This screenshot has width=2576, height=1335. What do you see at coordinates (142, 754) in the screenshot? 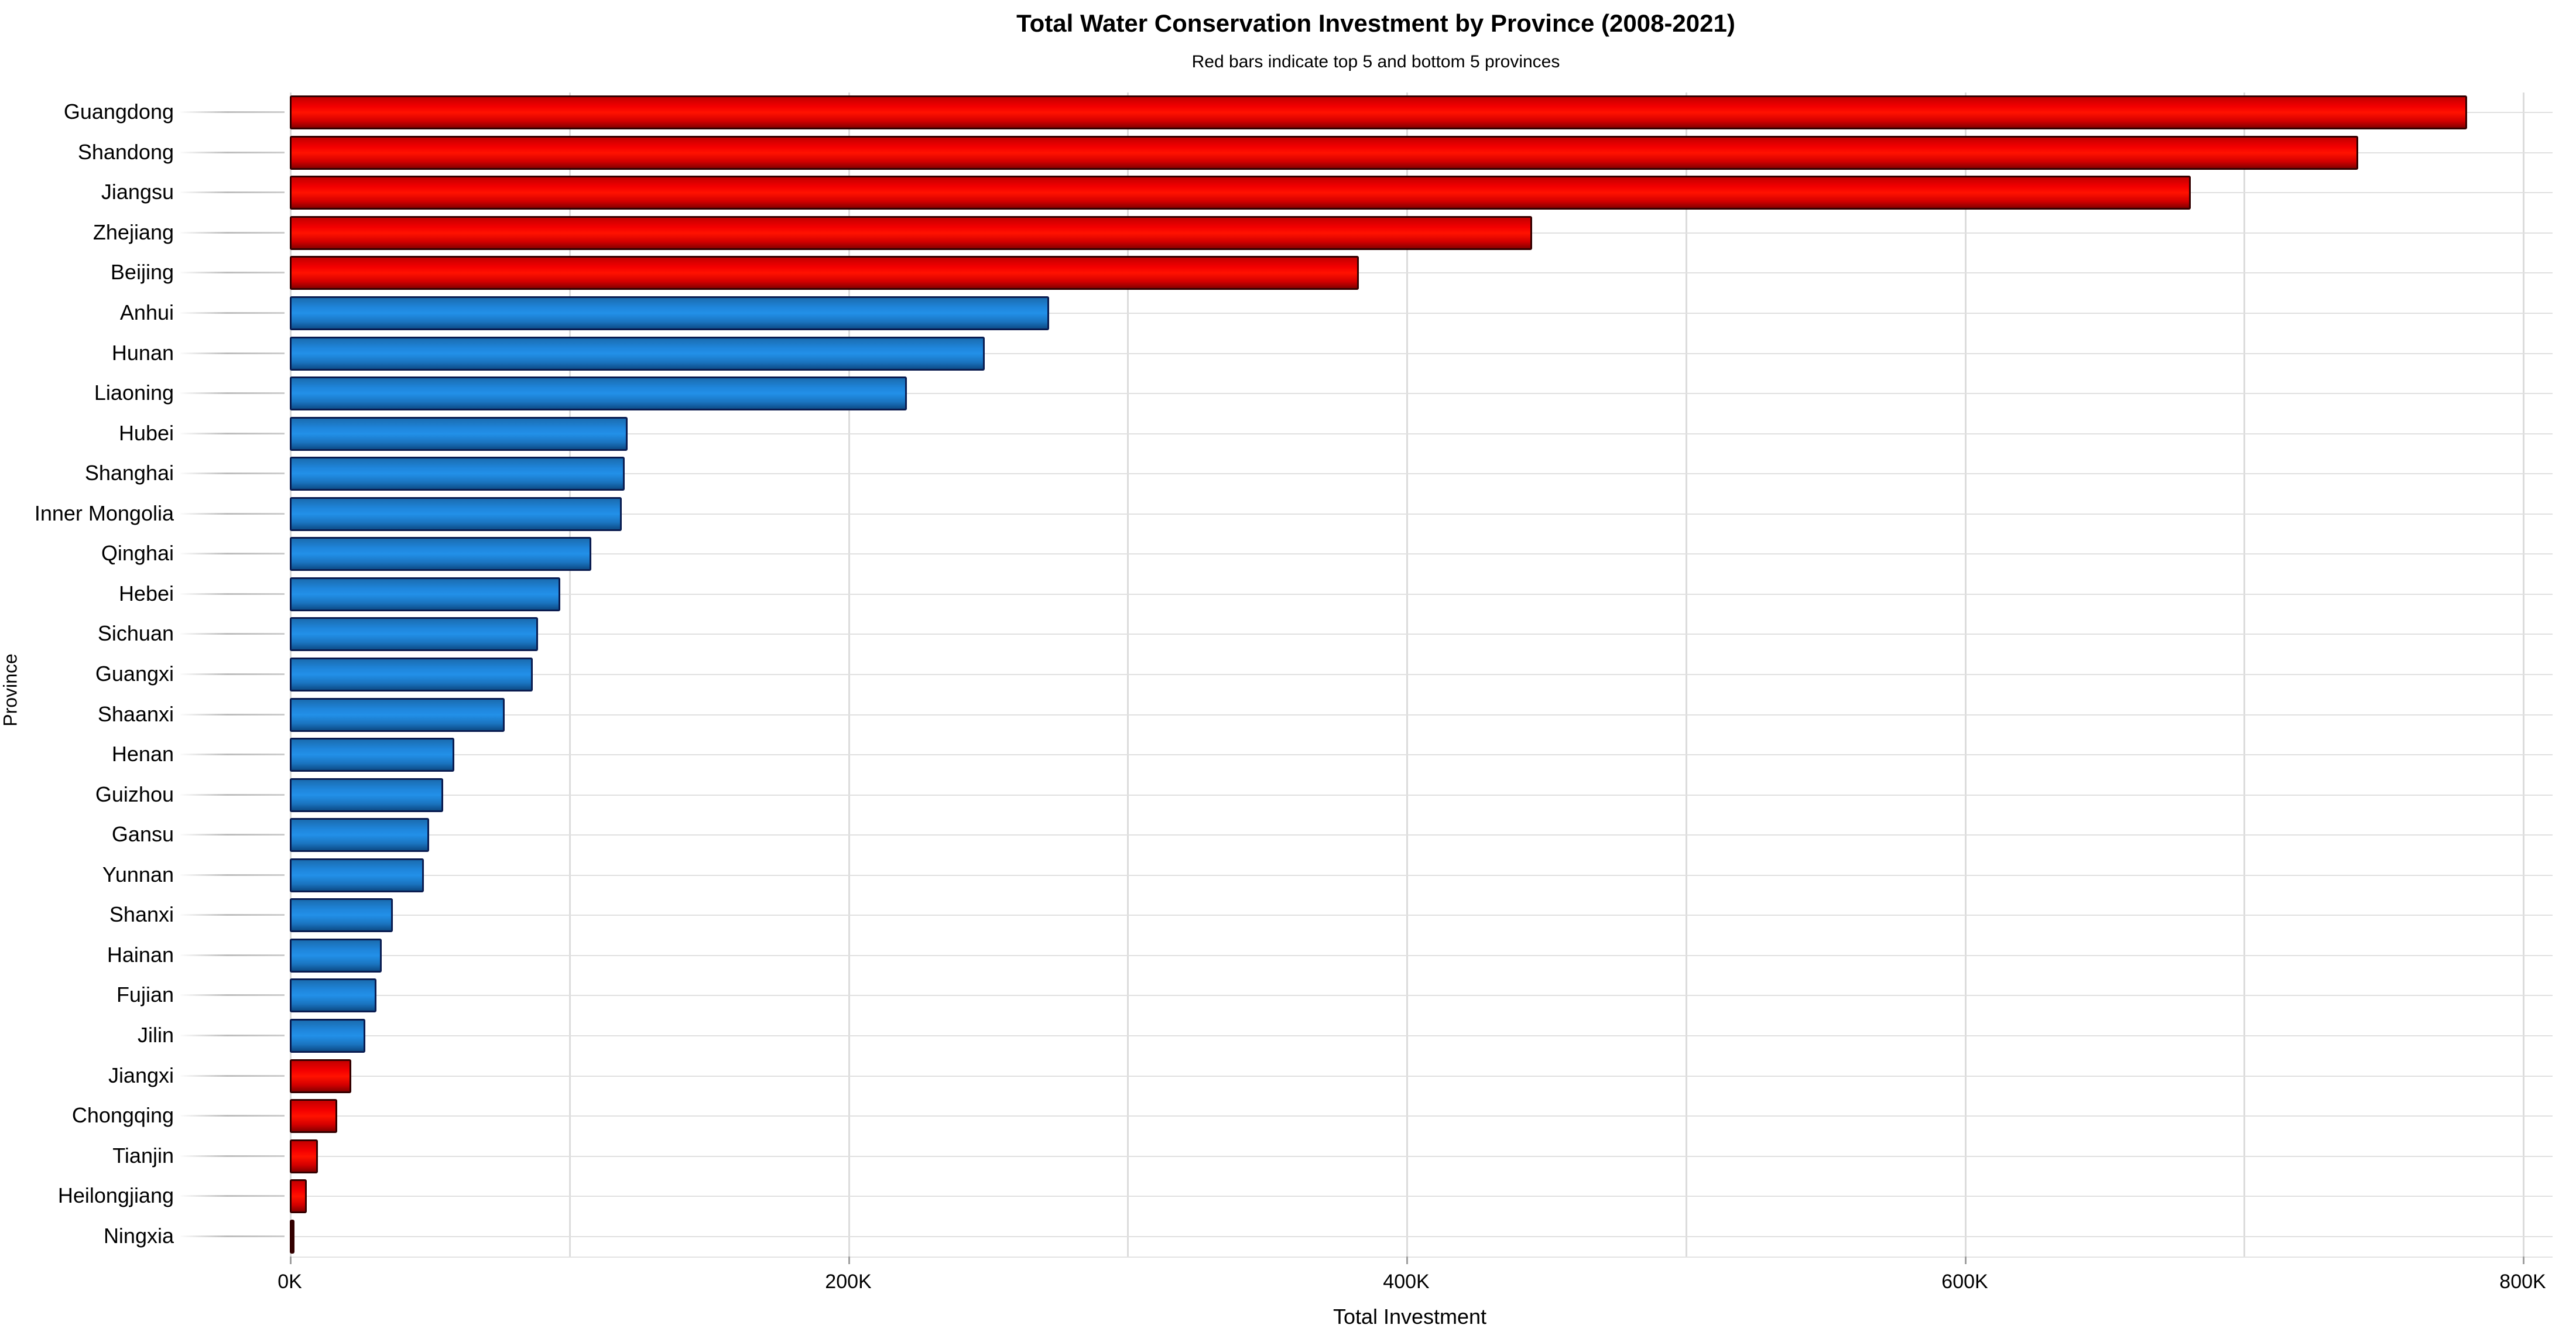
I see `y-tick-label: Henan` at bounding box center [142, 754].